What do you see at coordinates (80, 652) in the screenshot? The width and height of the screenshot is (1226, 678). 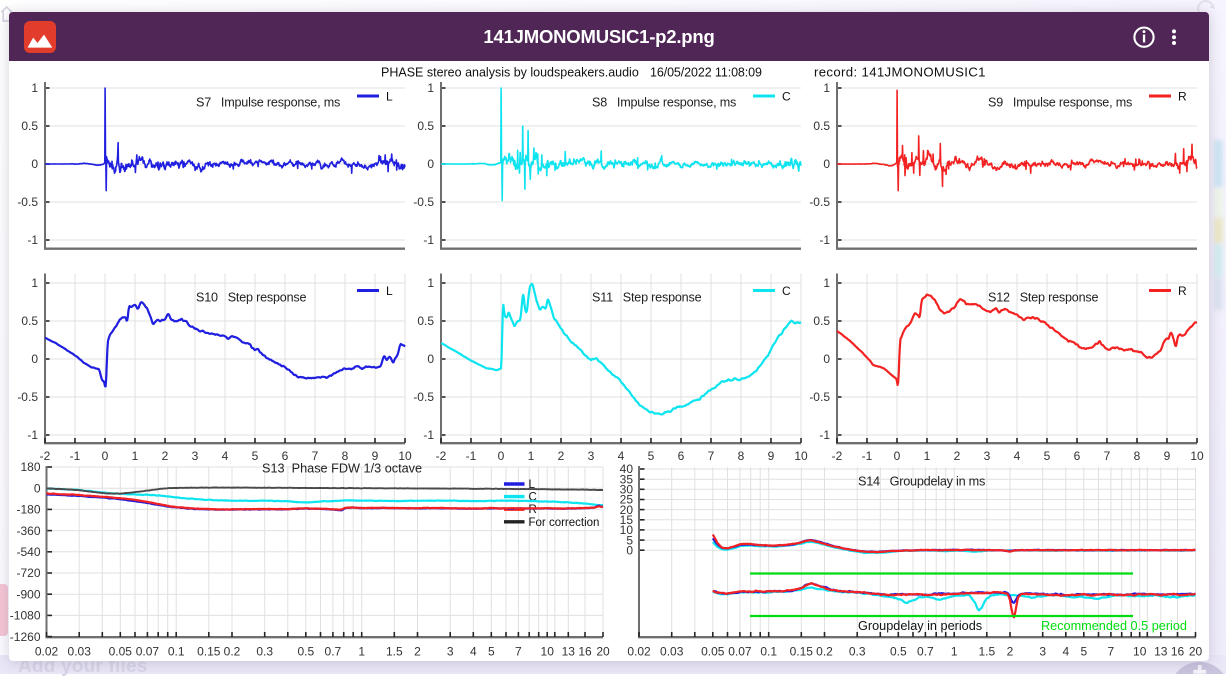 I see `svg-text: 0.03` at bounding box center [80, 652].